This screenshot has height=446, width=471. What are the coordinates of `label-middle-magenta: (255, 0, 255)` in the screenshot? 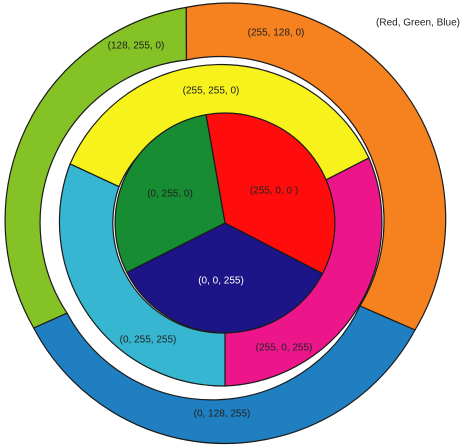 It's located at (284, 348).